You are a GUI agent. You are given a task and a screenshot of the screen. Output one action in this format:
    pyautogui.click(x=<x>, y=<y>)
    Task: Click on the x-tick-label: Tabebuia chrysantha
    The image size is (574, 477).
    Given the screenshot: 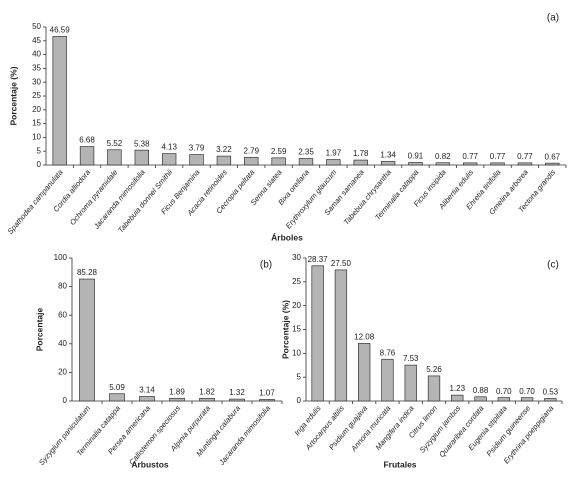 What is the action you would take?
    pyautogui.click(x=367, y=197)
    